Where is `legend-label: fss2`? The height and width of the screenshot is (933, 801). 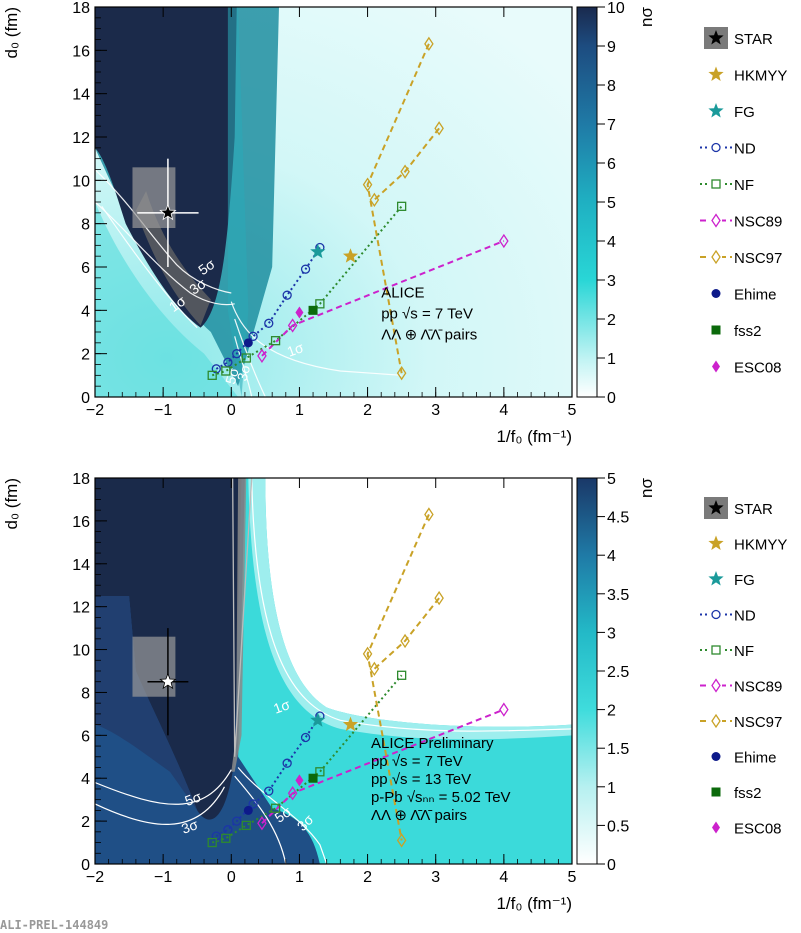 legend-label: fss2 is located at coordinates (748, 331).